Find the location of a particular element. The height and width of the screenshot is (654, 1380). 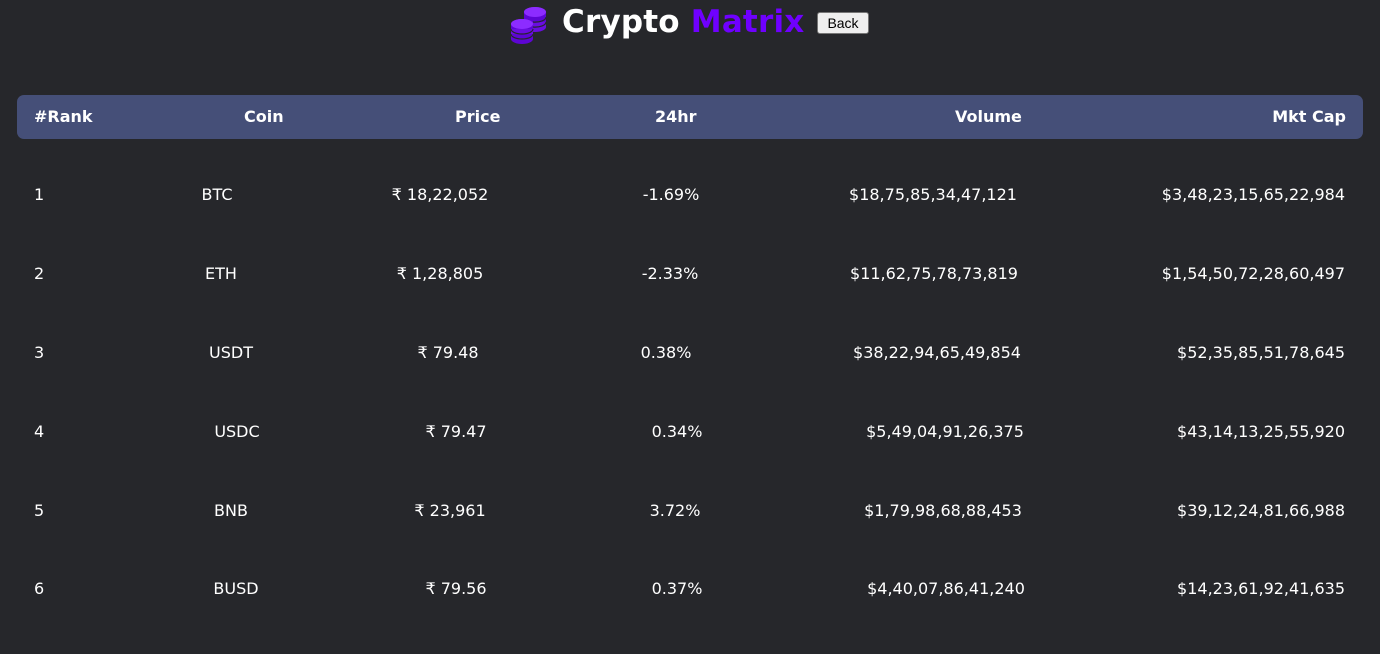

rank-cell: 2 is located at coordinates (39, 273).